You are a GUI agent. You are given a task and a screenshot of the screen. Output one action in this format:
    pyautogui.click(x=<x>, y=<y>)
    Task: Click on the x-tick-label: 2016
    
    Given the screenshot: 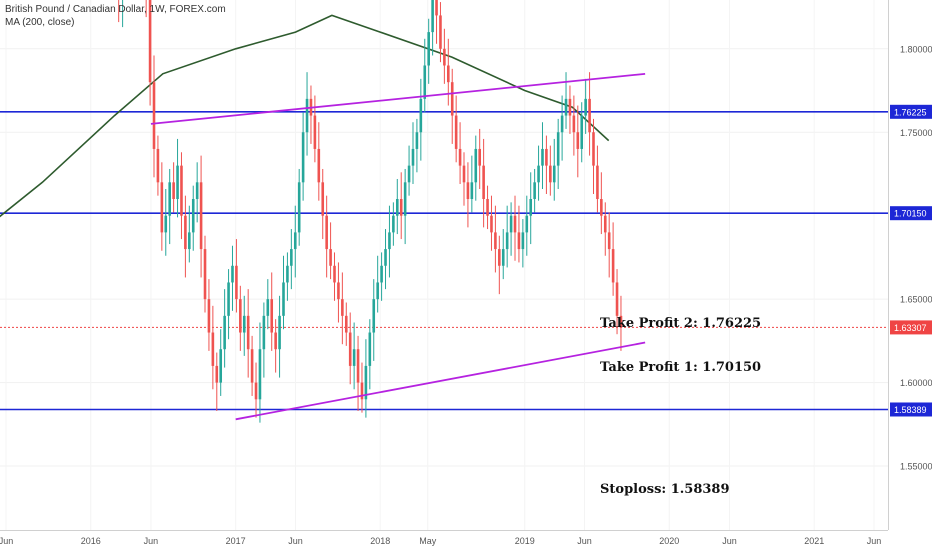 What is the action you would take?
    pyautogui.click(x=91, y=541)
    